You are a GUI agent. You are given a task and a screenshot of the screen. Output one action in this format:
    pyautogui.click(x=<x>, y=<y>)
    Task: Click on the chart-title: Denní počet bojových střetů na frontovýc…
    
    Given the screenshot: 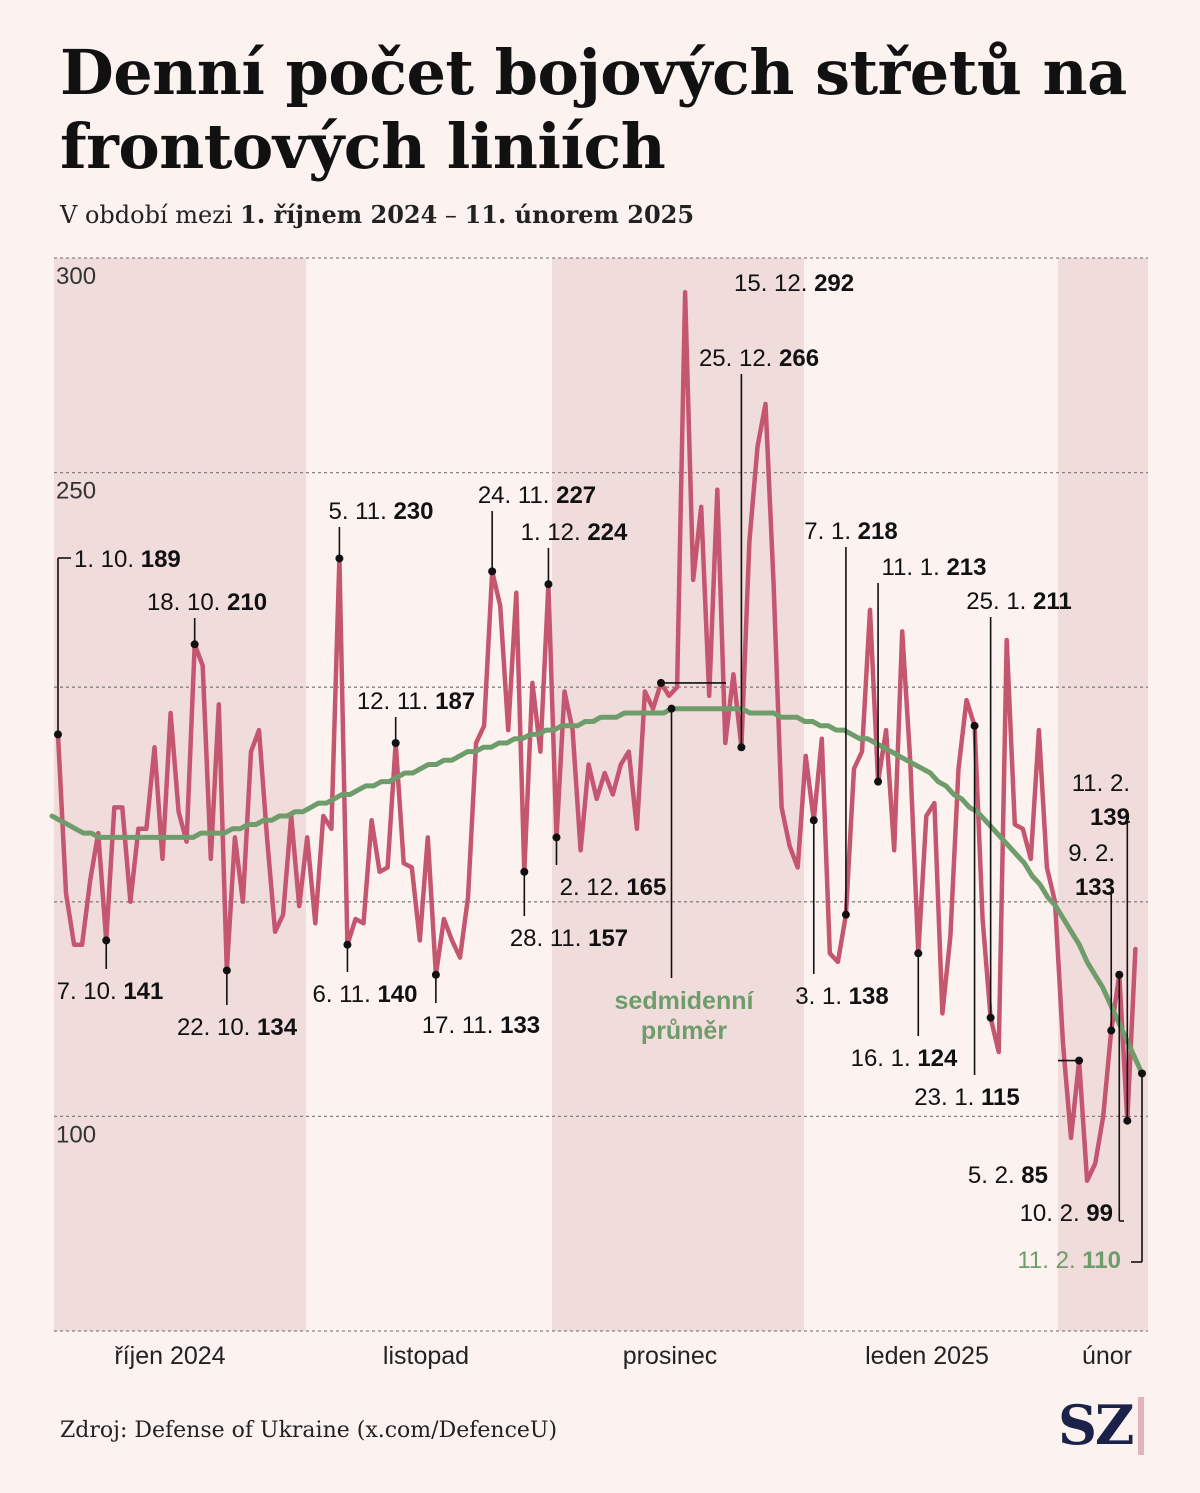 What is the action you would take?
    pyautogui.click(x=593, y=109)
    